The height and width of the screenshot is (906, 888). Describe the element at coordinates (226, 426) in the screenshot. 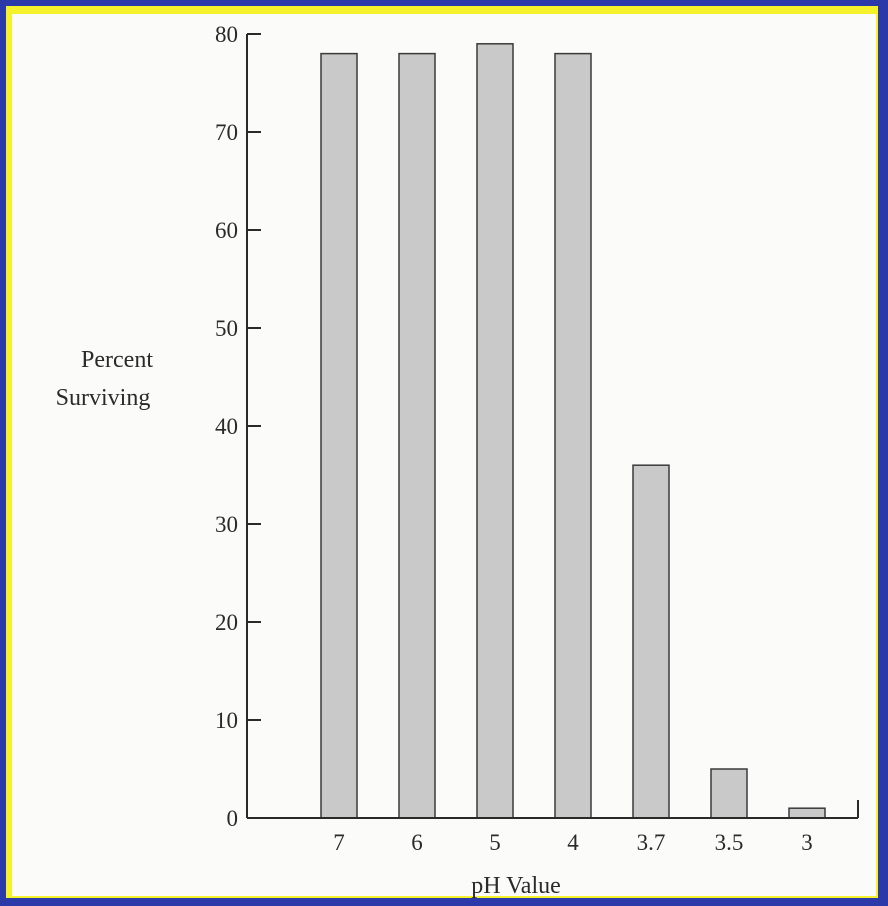

I see `y-tick-label: 40` at that location.